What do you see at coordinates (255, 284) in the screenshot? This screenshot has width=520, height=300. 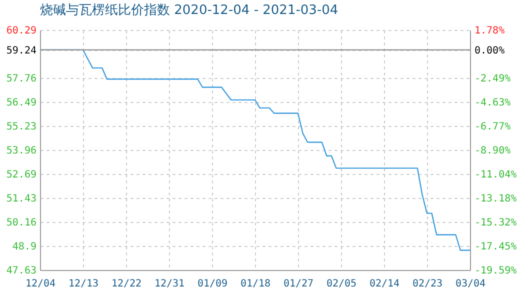 I see `x-tick-label: 01/18` at bounding box center [255, 284].